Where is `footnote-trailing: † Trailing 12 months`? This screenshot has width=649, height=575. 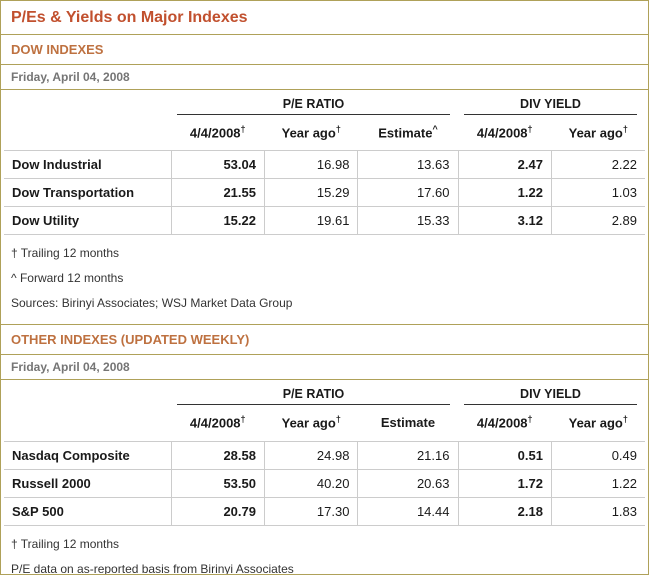 footnote-trailing: † Trailing 12 months is located at coordinates (65, 543).